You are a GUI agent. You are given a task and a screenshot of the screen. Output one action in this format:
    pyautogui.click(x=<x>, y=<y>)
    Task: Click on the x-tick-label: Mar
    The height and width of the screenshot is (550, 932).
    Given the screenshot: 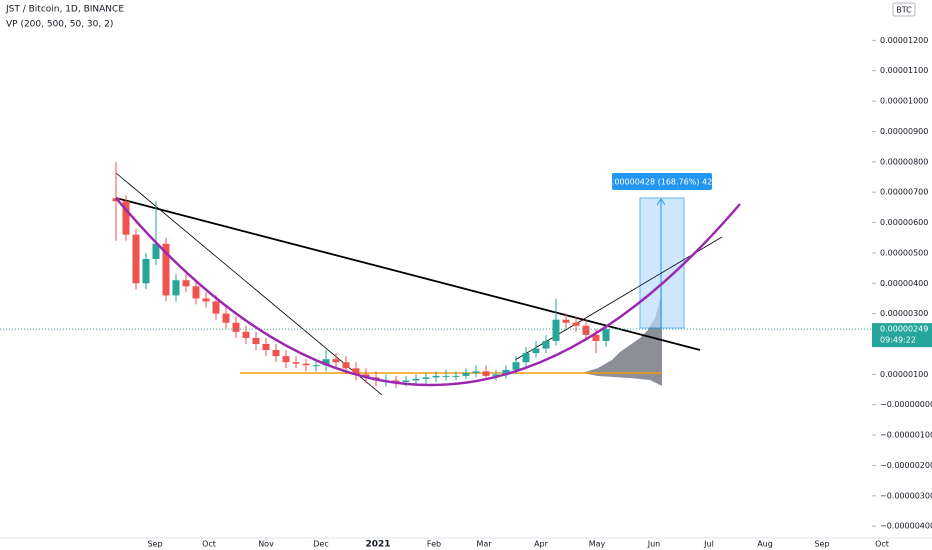 What is the action you would take?
    pyautogui.click(x=484, y=544)
    